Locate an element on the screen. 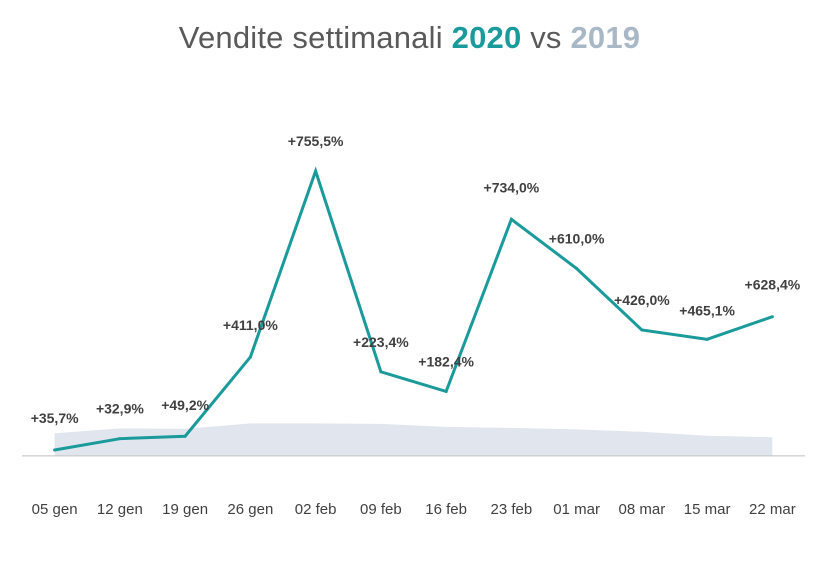 The width and height of the screenshot is (819, 574). x-tick-label: 08 mar is located at coordinates (642, 509).